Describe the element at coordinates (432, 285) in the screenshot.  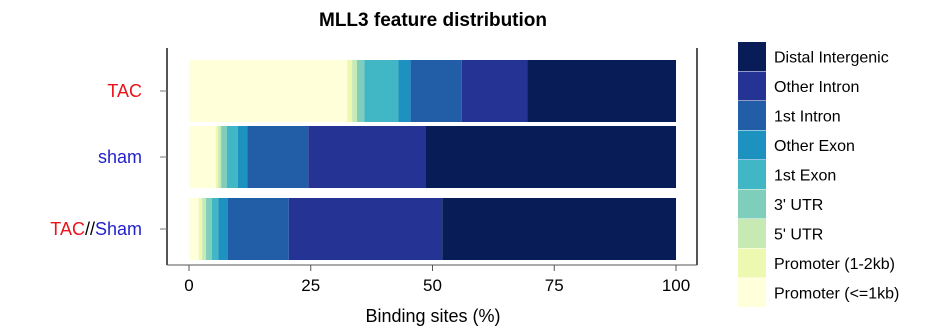
I see `x-tick-label: 50` at that location.